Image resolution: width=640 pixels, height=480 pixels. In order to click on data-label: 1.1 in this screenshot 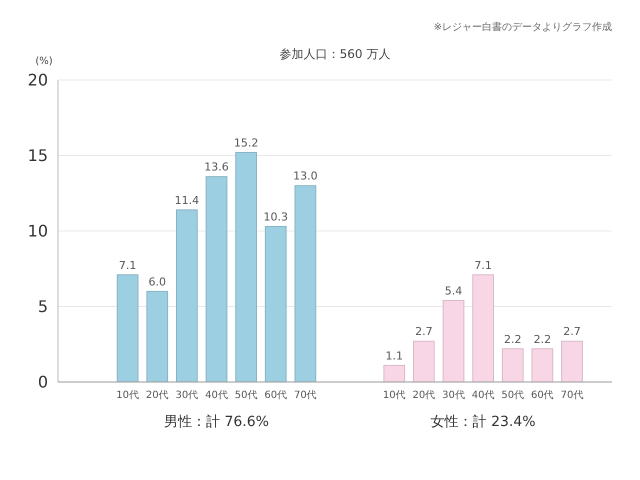, I will do `click(394, 355)`.